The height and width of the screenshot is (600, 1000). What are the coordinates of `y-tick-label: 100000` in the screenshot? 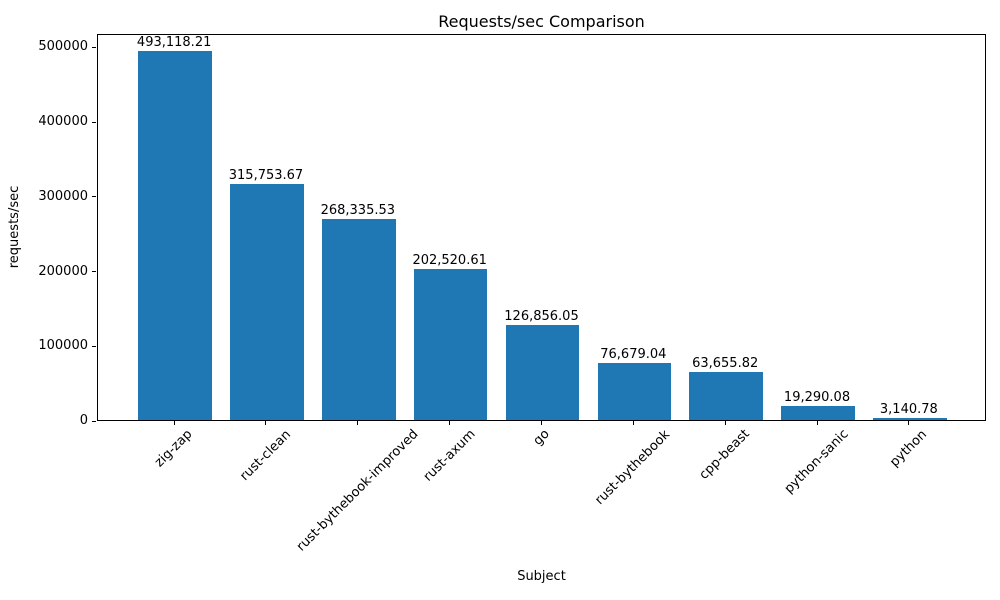 It's located at (63, 346).